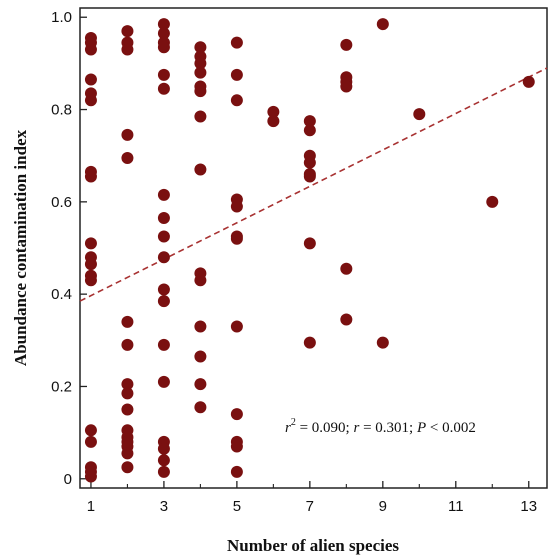 Image resolution: width=550 pixels, height=557 pixels. What do you see at coordinates (528, 506) in the screenshot?
I see `x-tick-label: 13` at bounding box center [528, 506].